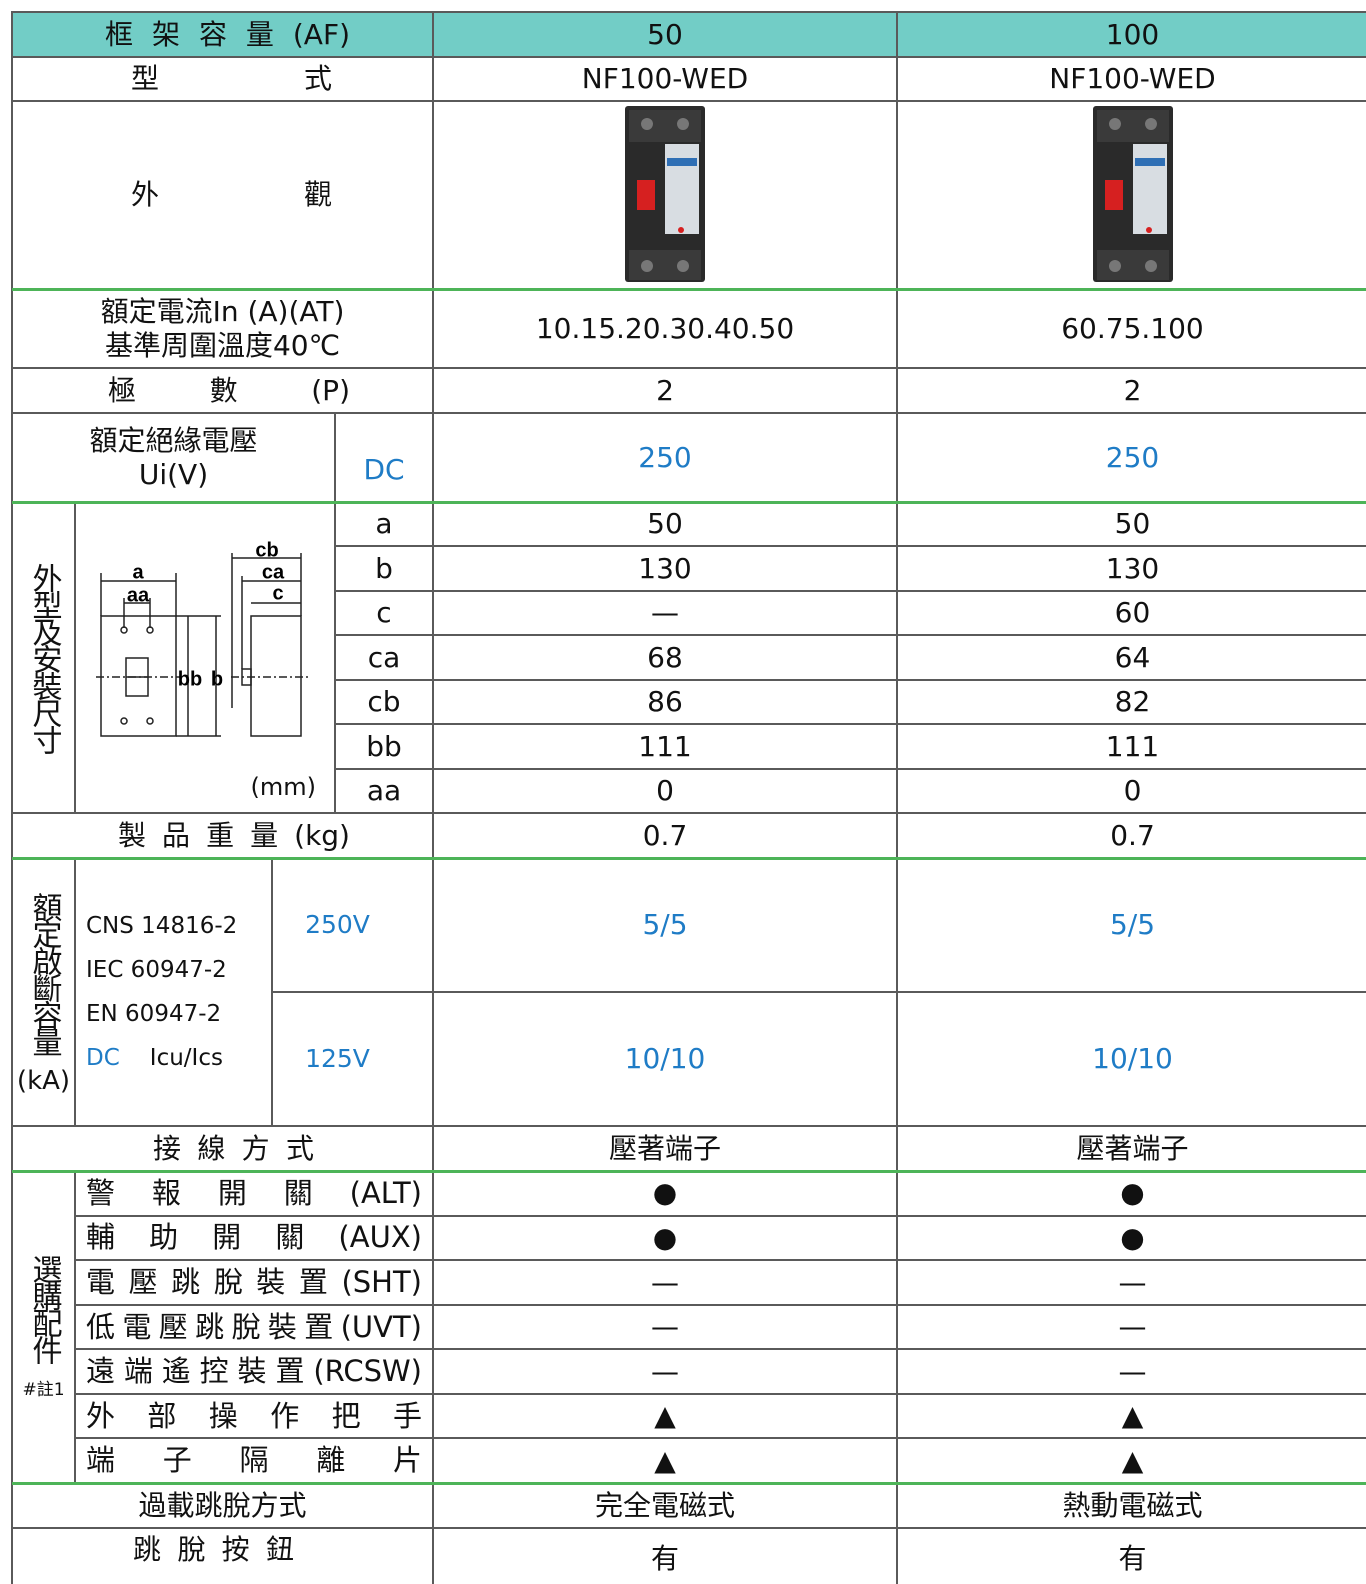 This screenshot has width=1366, height=1584. I want to click on dimension-key-text: bb, so click(384, 746).